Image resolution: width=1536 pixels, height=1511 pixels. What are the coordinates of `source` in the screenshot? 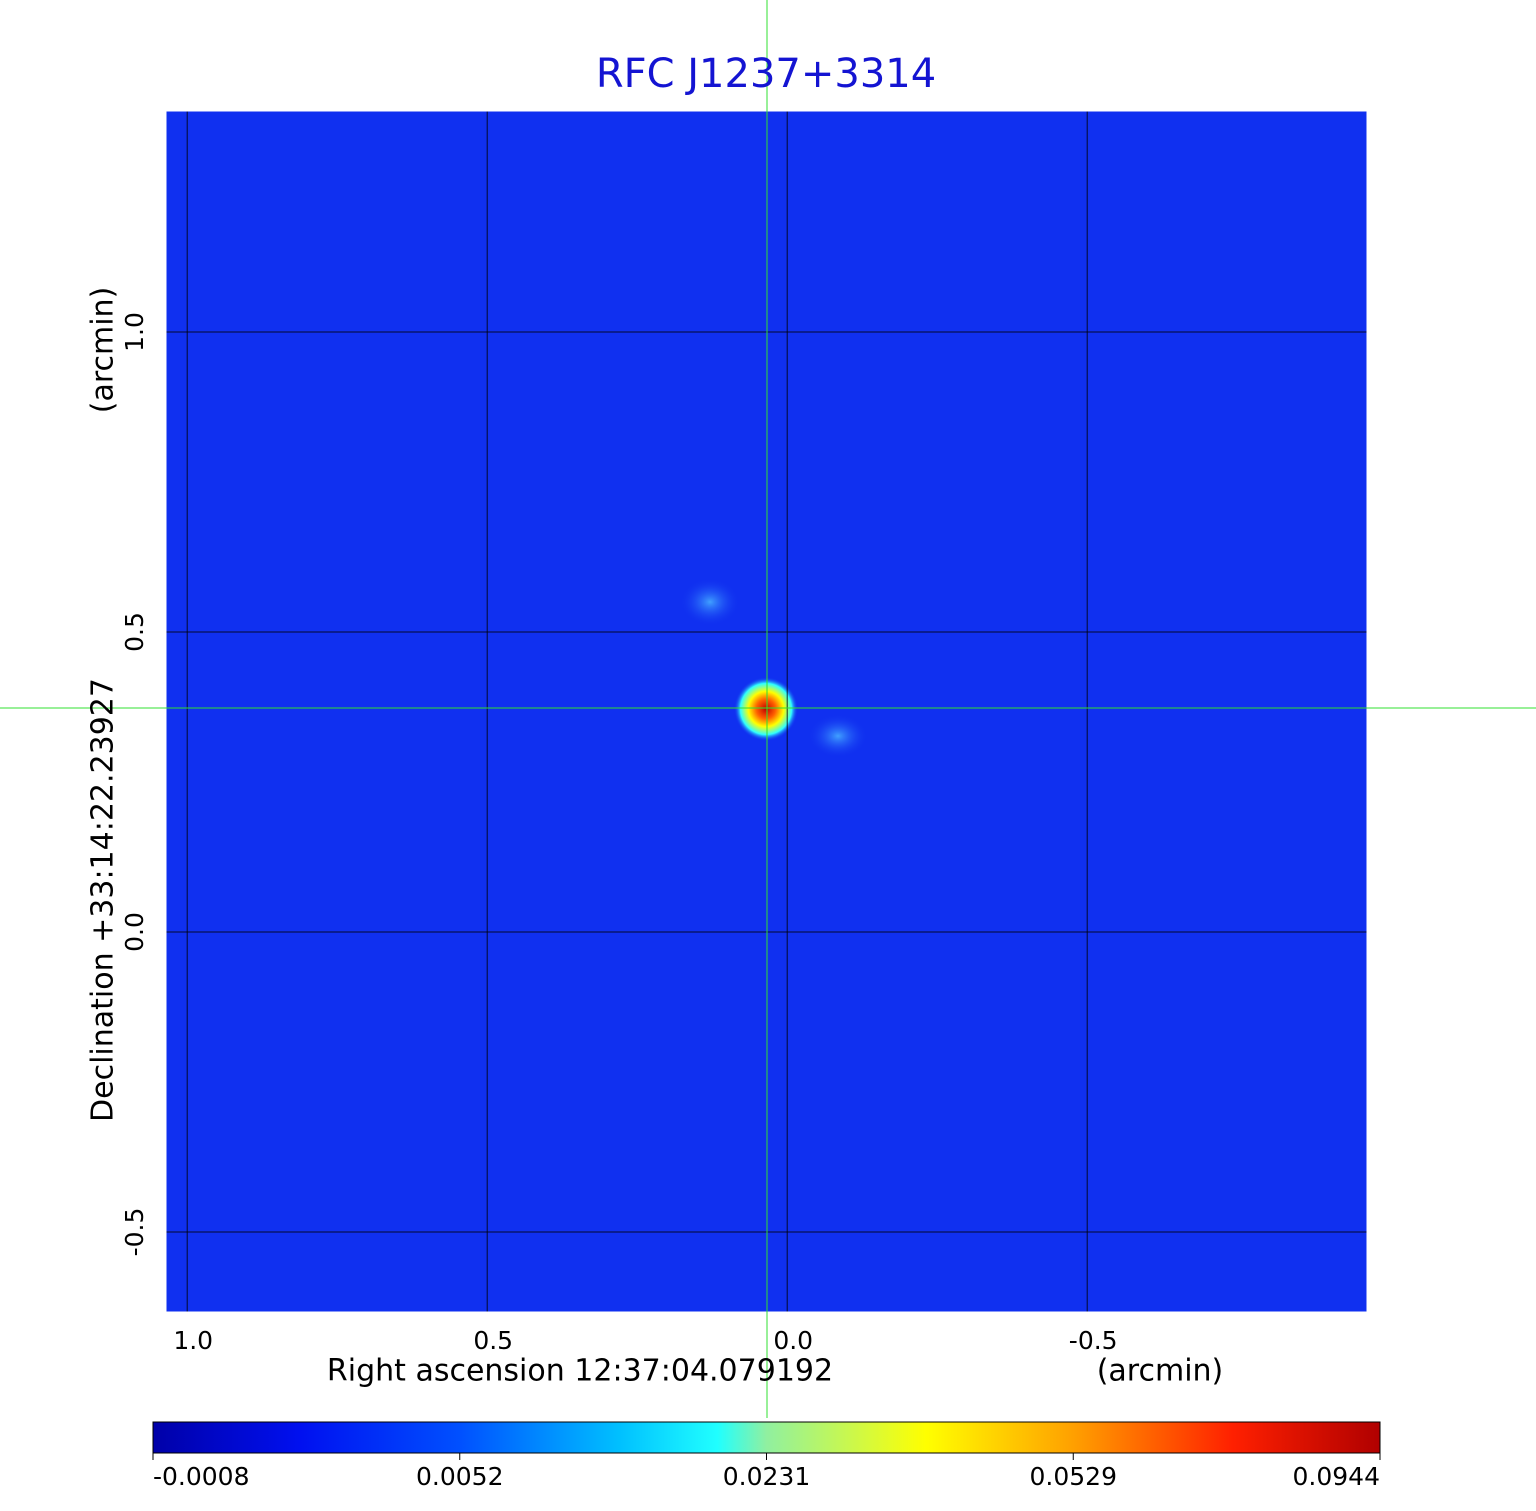 It's located at (766, 709).